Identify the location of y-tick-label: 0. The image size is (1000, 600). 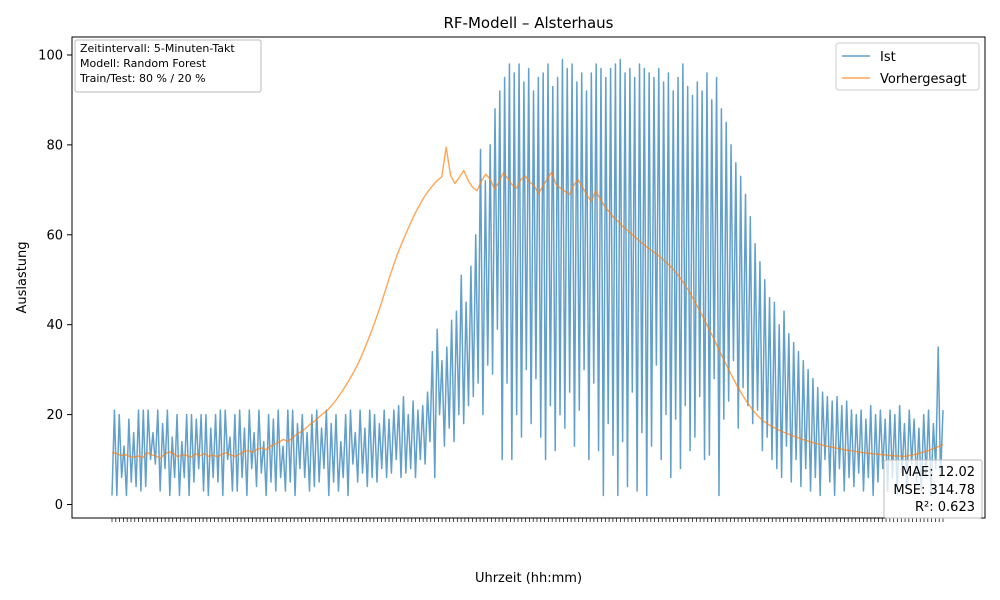
(59, 505).